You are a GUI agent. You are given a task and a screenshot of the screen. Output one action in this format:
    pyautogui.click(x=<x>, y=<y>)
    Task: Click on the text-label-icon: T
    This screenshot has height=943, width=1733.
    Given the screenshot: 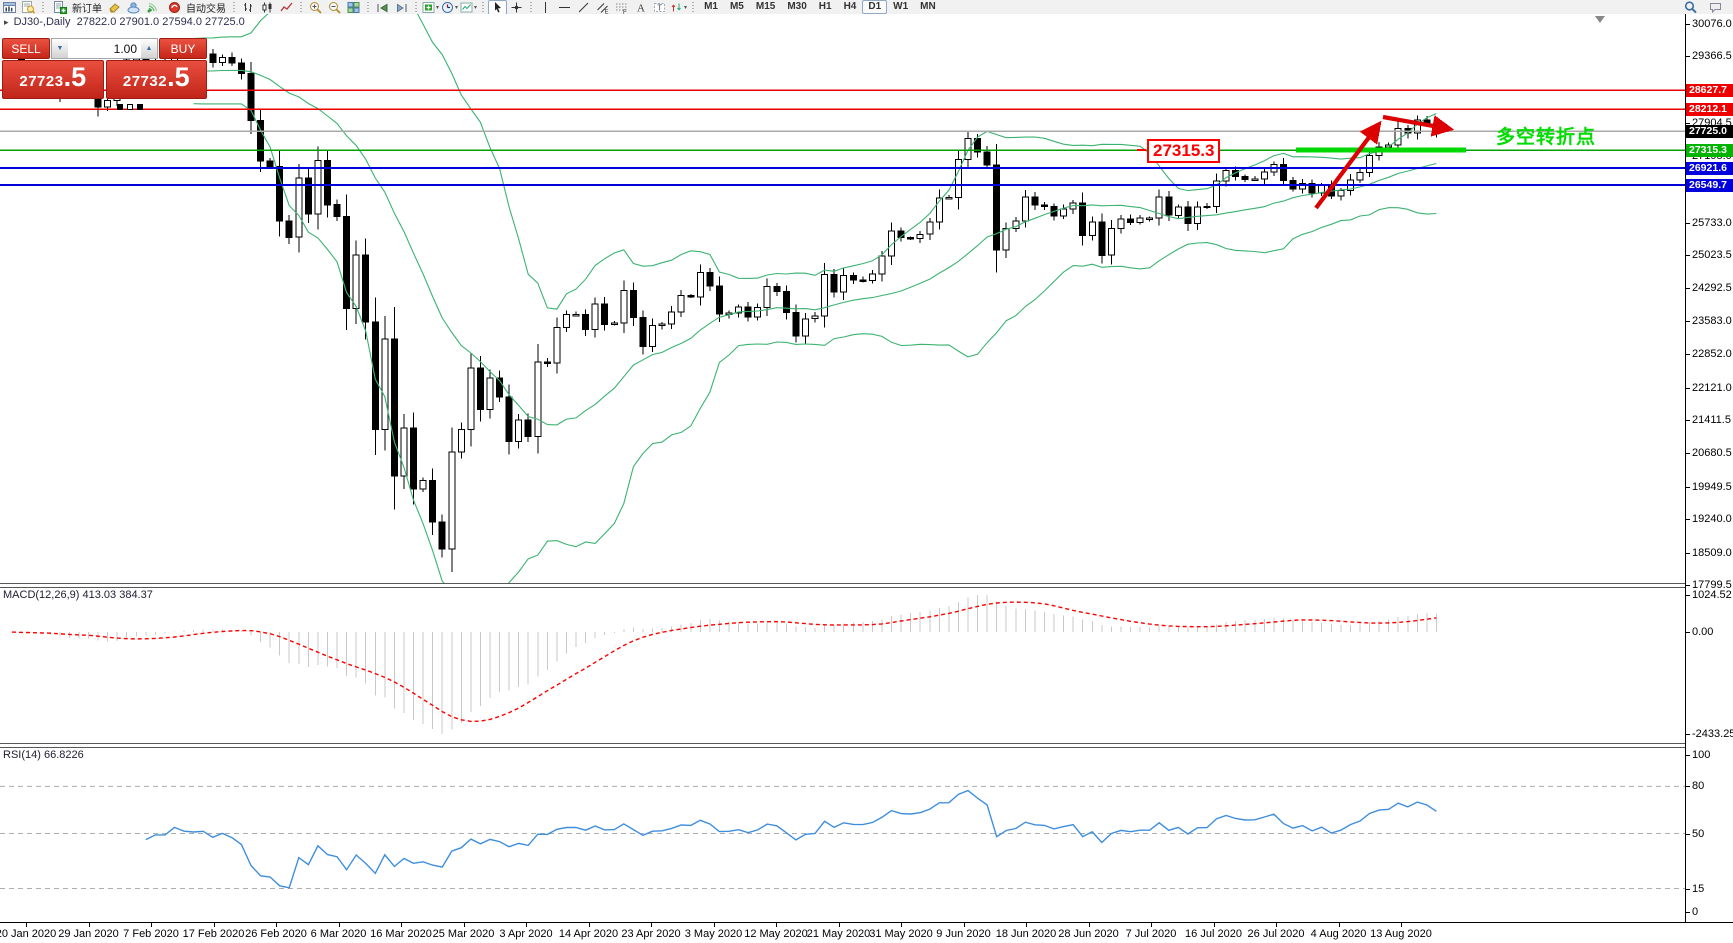 What is the action you would take?
    pyautogui.click(x=659, y=7)
    